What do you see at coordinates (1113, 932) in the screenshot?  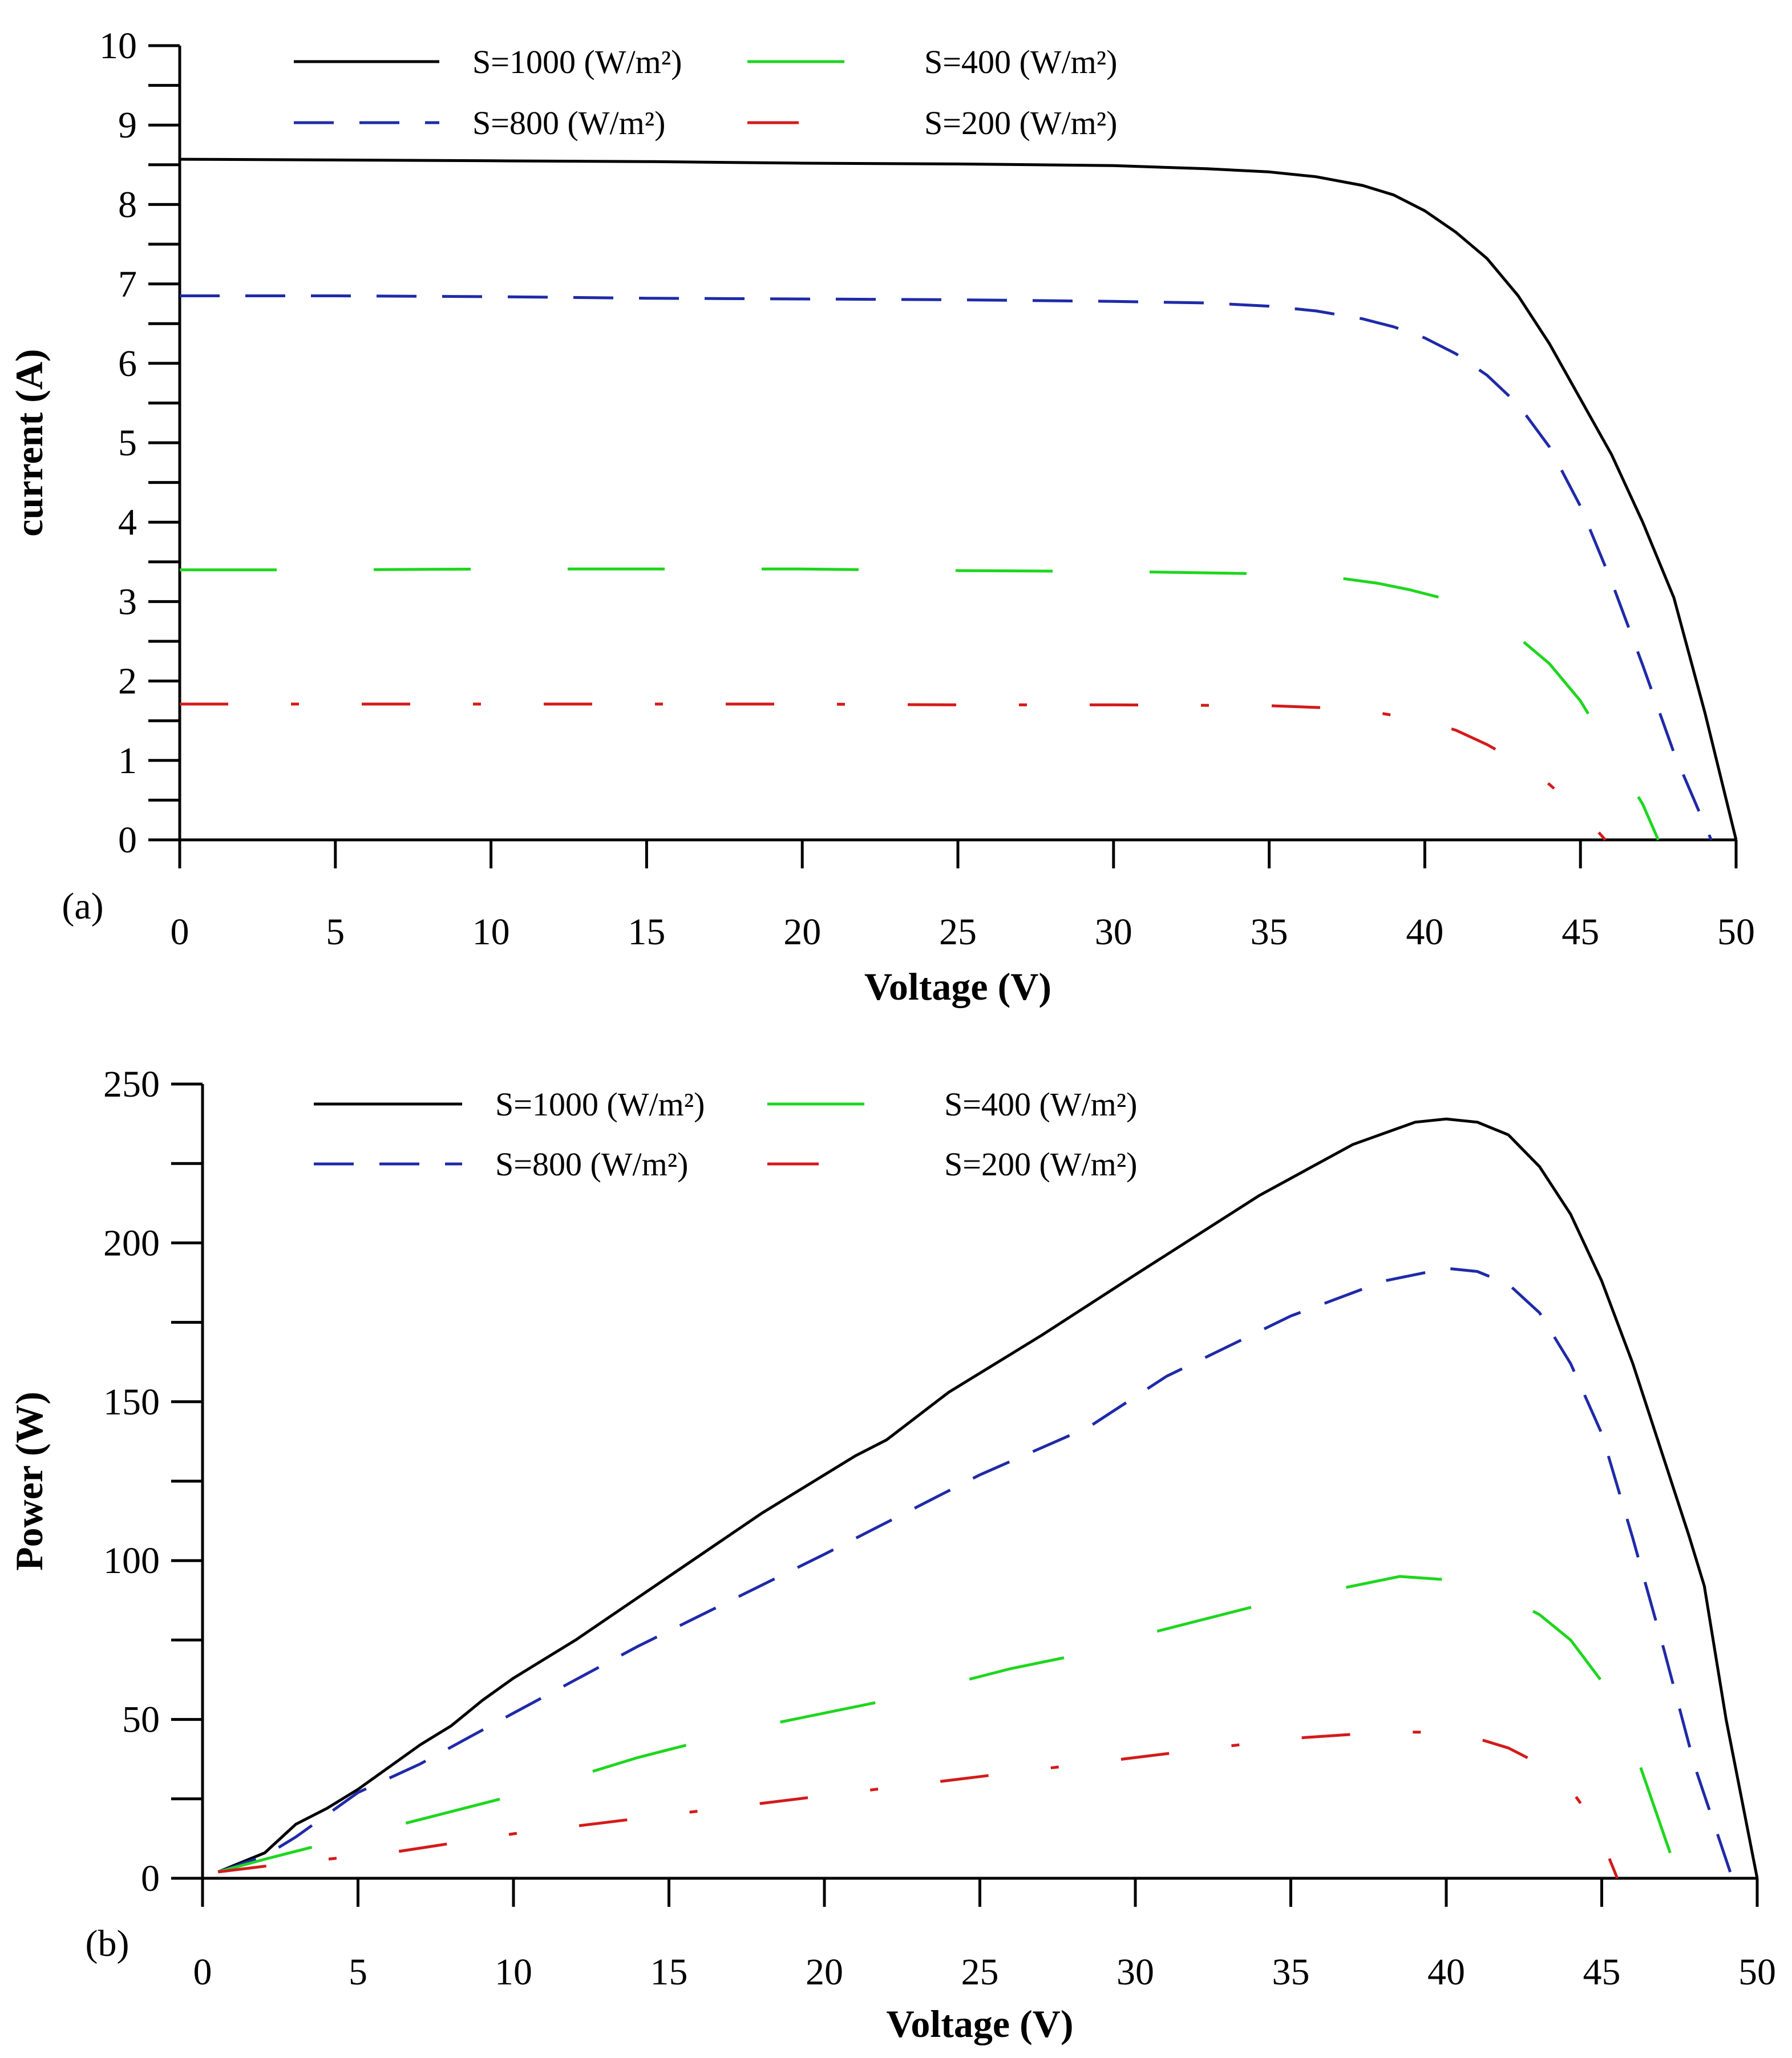 I see `a-x-tick-label: 30` at bounding box center [1113, 932].